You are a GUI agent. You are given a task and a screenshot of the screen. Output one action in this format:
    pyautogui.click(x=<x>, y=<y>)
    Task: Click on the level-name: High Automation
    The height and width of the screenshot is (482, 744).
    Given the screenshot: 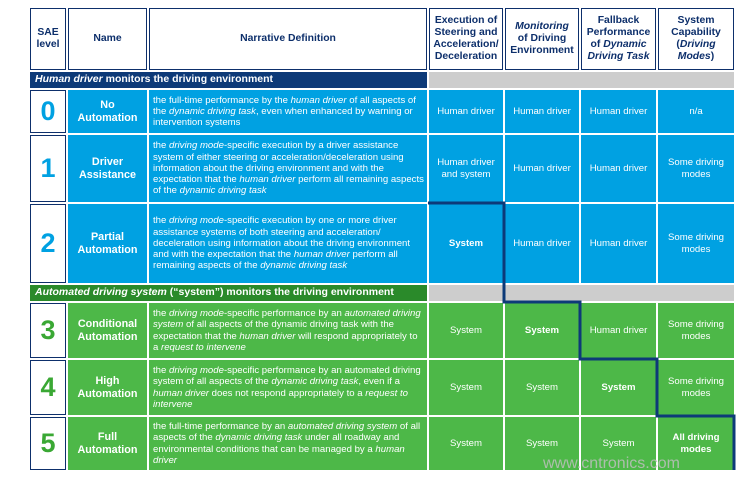 What is the action you would take?
    pyautogui.click(x=107, y=387)
    